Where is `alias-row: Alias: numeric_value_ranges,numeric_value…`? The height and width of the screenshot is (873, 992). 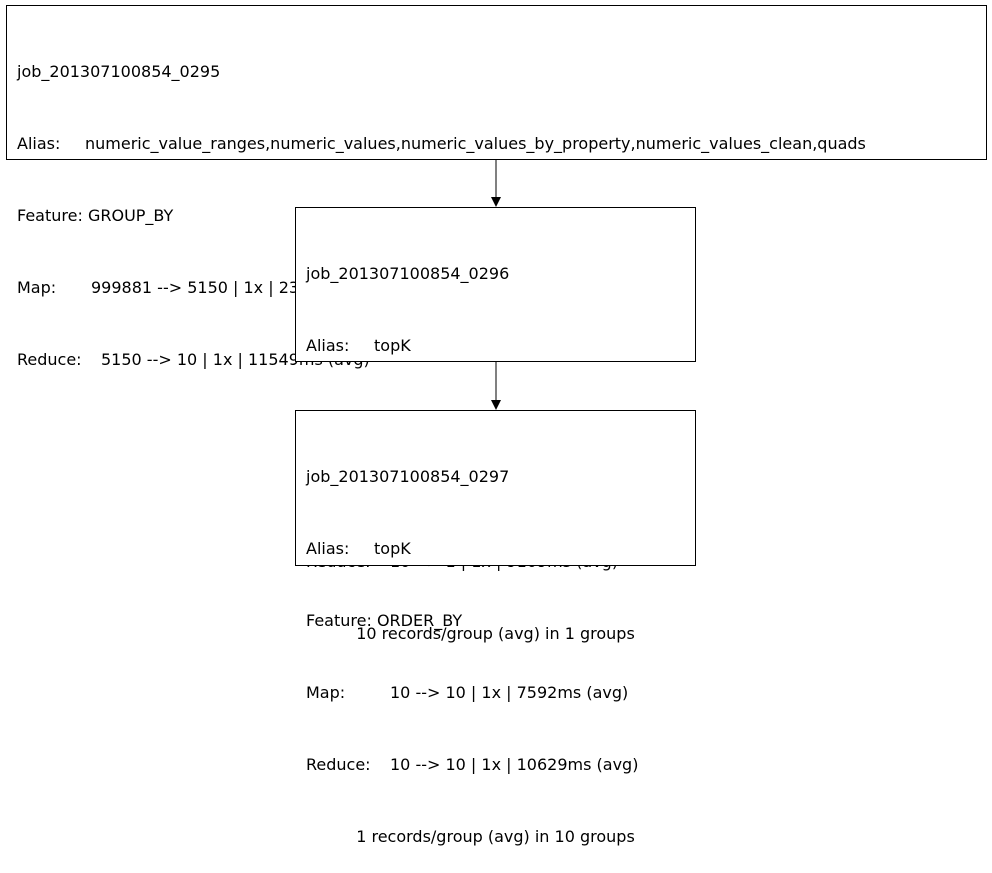
alias-row: Alias: numeric_value_ranges,numeric_value… is located at coordinates (496, 144).